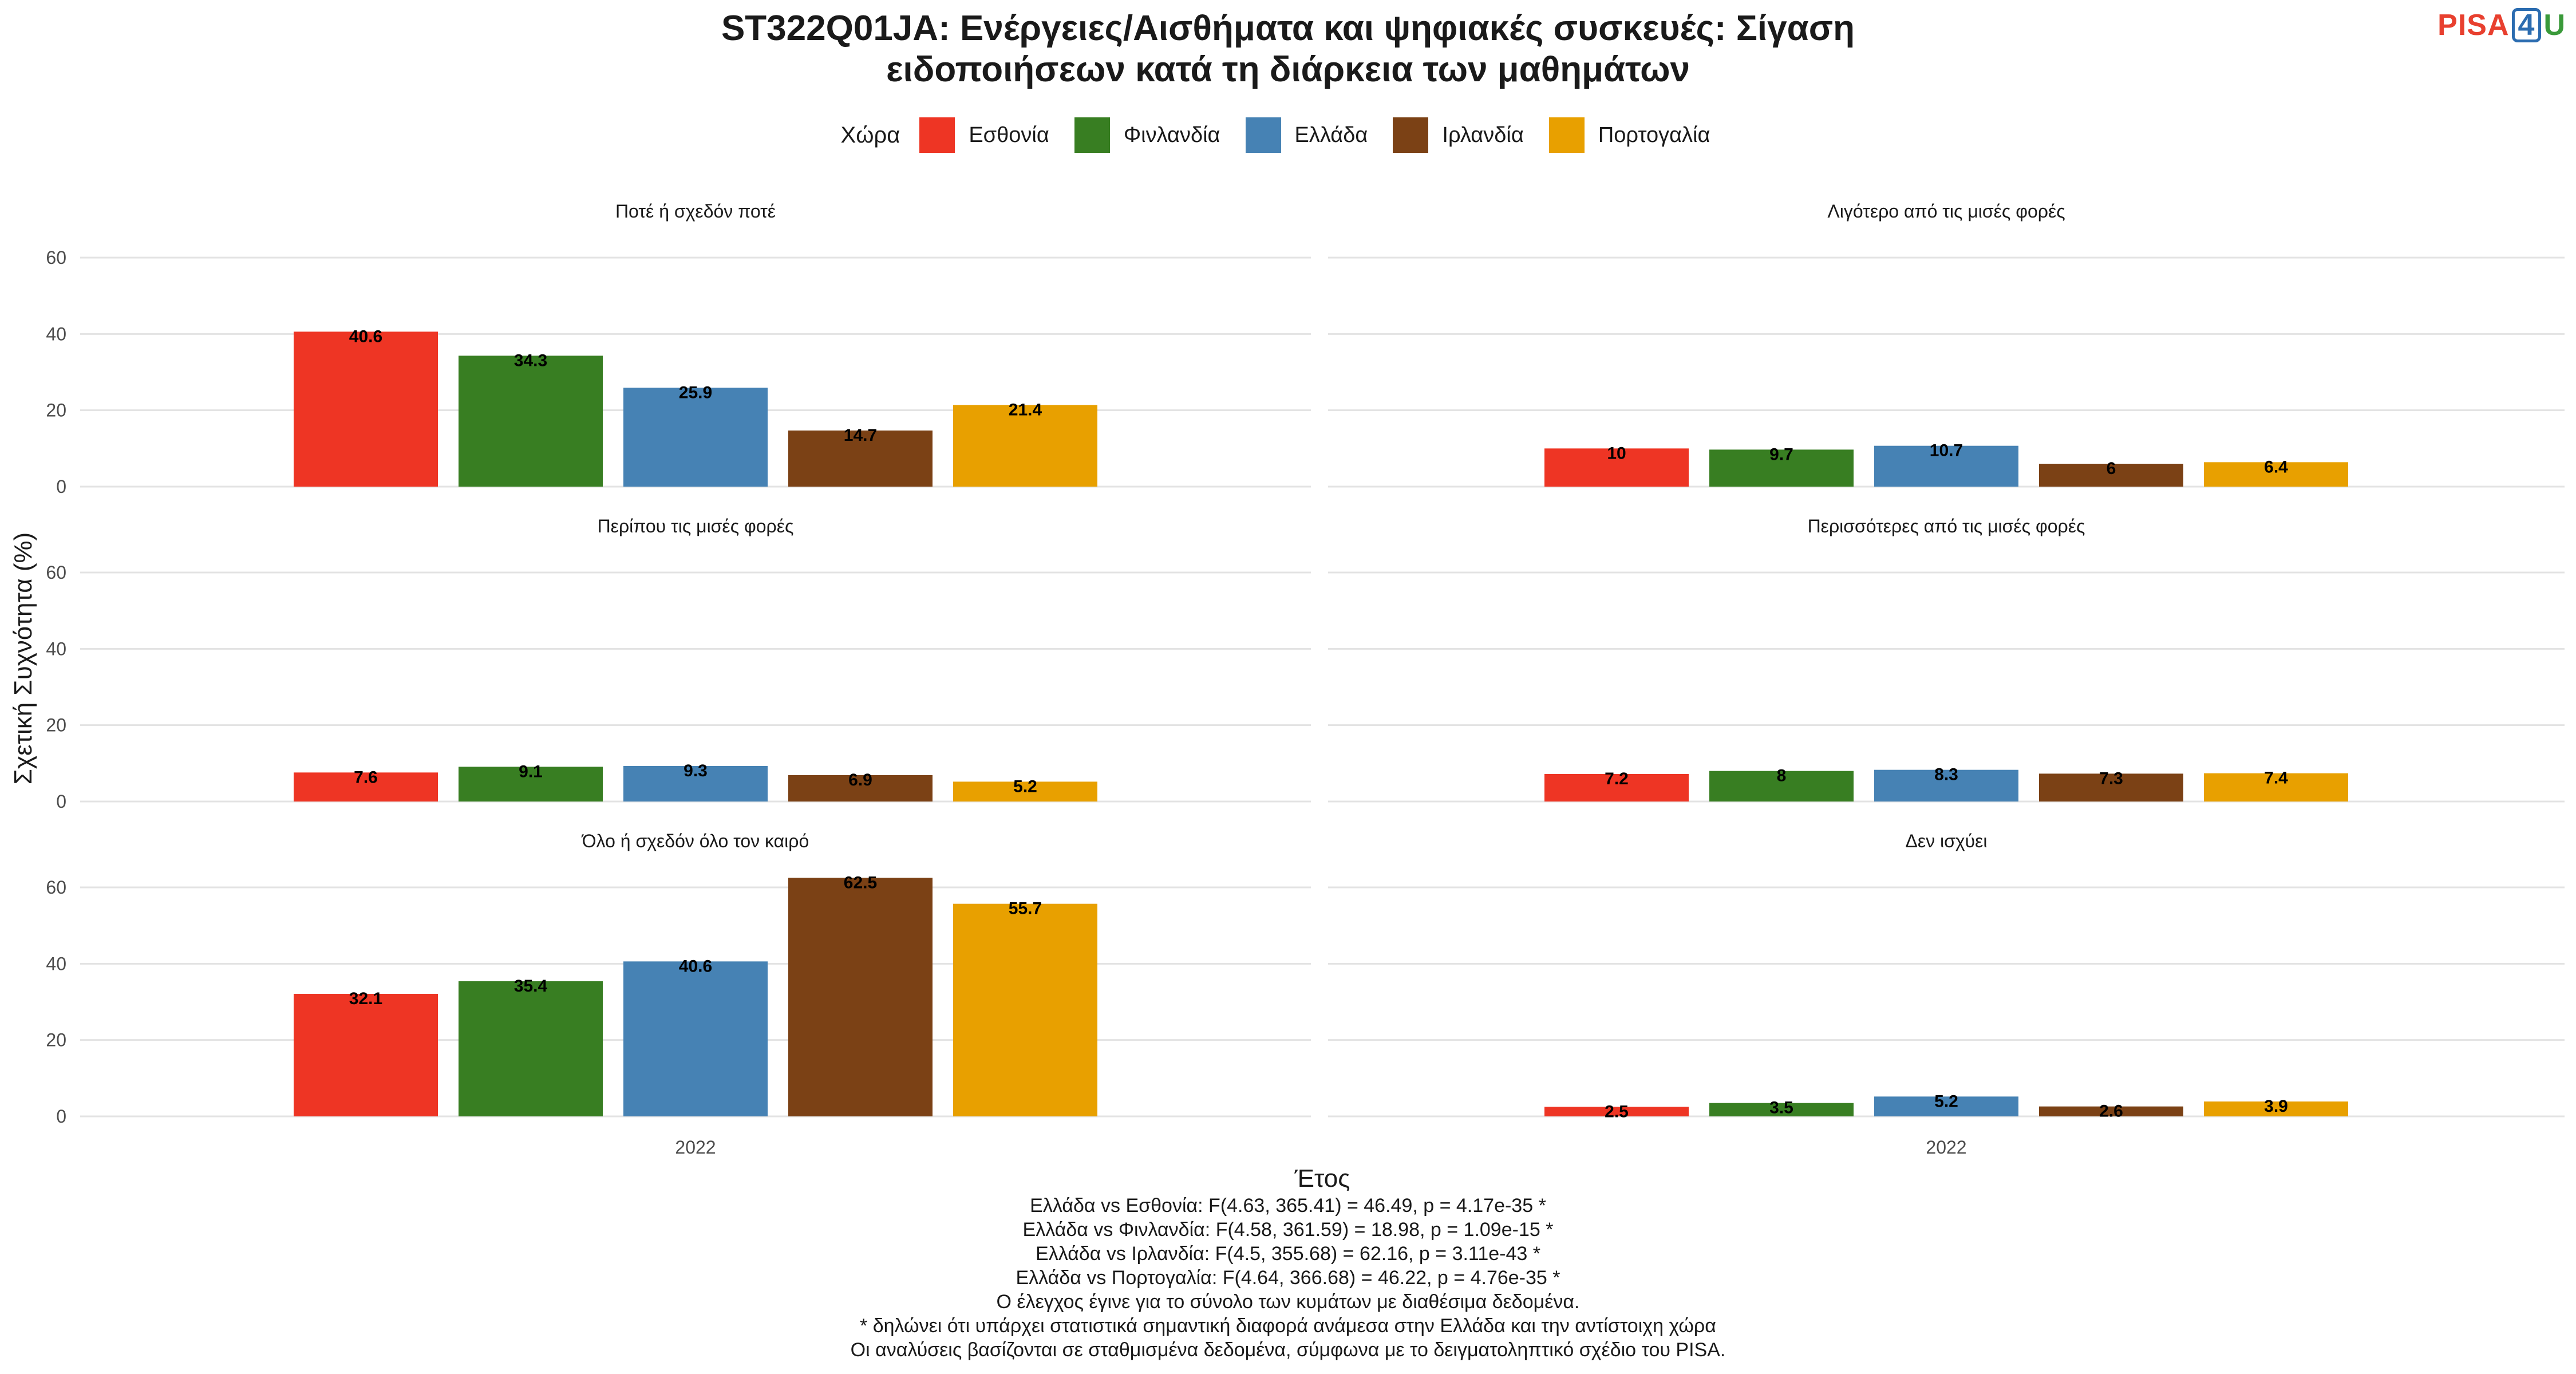 This screenshot has height=1374, width=2576. Describe the element at coordinates (695, 841) in the screenshot. I see `panel-title: Όλο ή σχεδόν όλο τον καιρό` at that location.